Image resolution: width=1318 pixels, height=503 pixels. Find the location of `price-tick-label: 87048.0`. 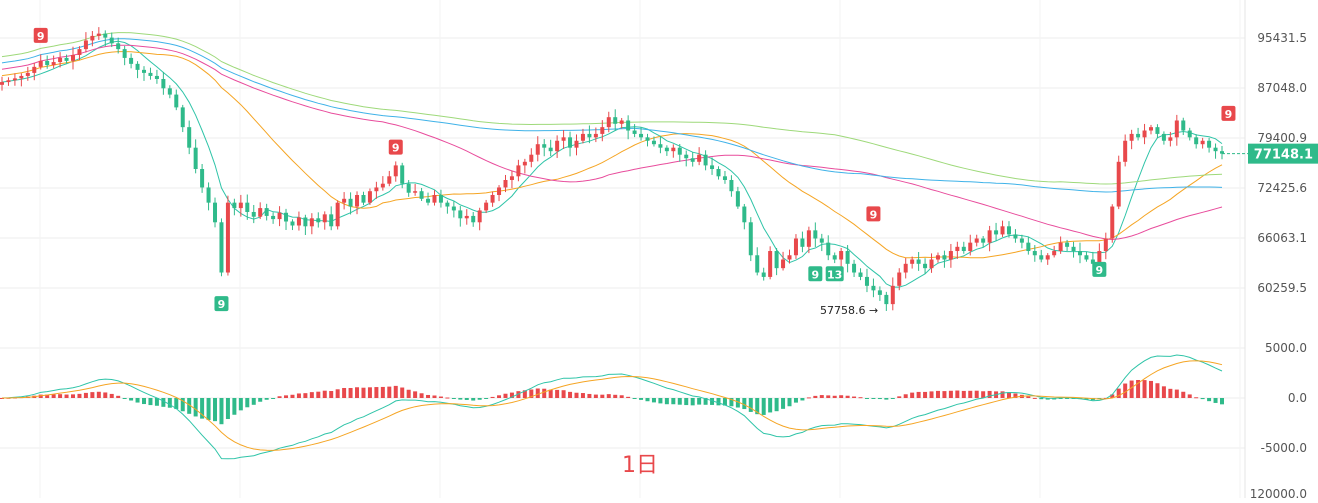

price-tick-label: 87048.0 is located at coordinates (1282, 88).